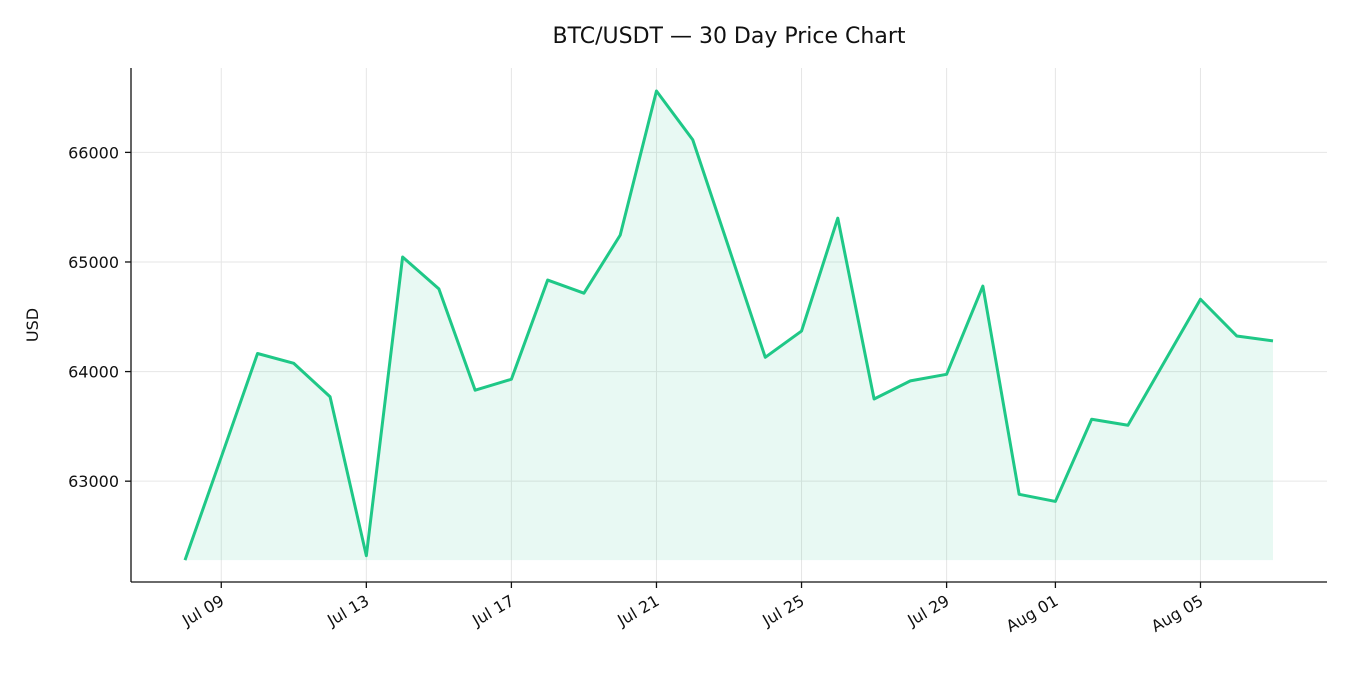  I want to click on x-tick-label: Aug 05, so click(1177, 613).